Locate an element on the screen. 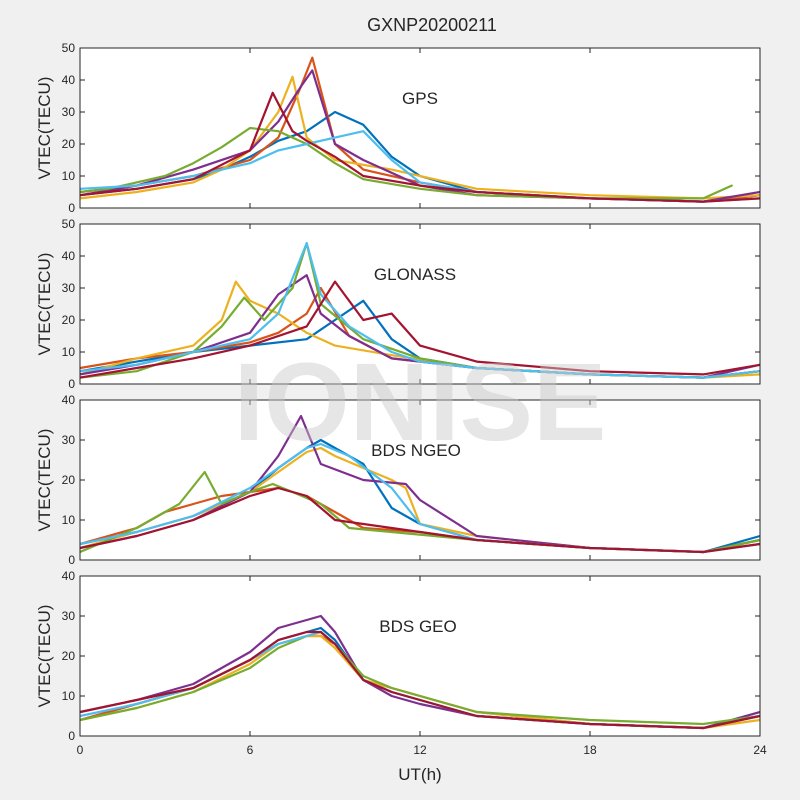  x-tick-label: 24 is located at coordinates (760, 750).